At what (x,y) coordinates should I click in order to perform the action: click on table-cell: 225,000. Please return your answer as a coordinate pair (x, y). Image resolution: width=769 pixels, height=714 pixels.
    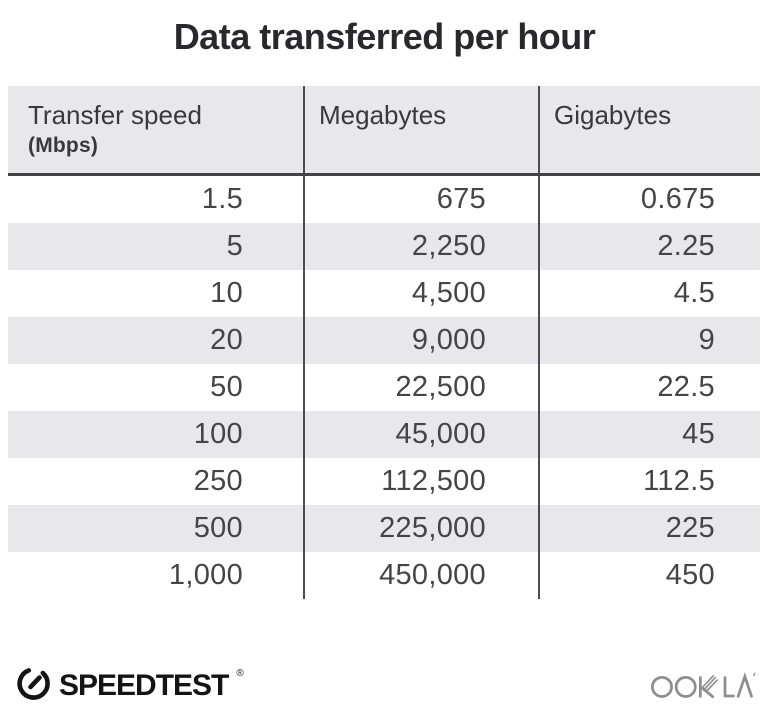
    Looking at the image, I should click on (420, 528).